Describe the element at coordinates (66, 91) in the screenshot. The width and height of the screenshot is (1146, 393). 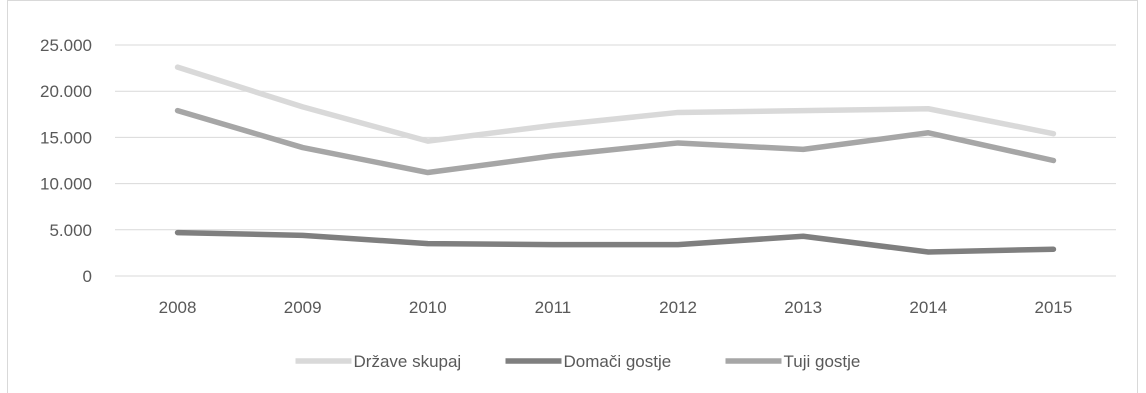
I see `y-tick-label: 20.000` at that location.